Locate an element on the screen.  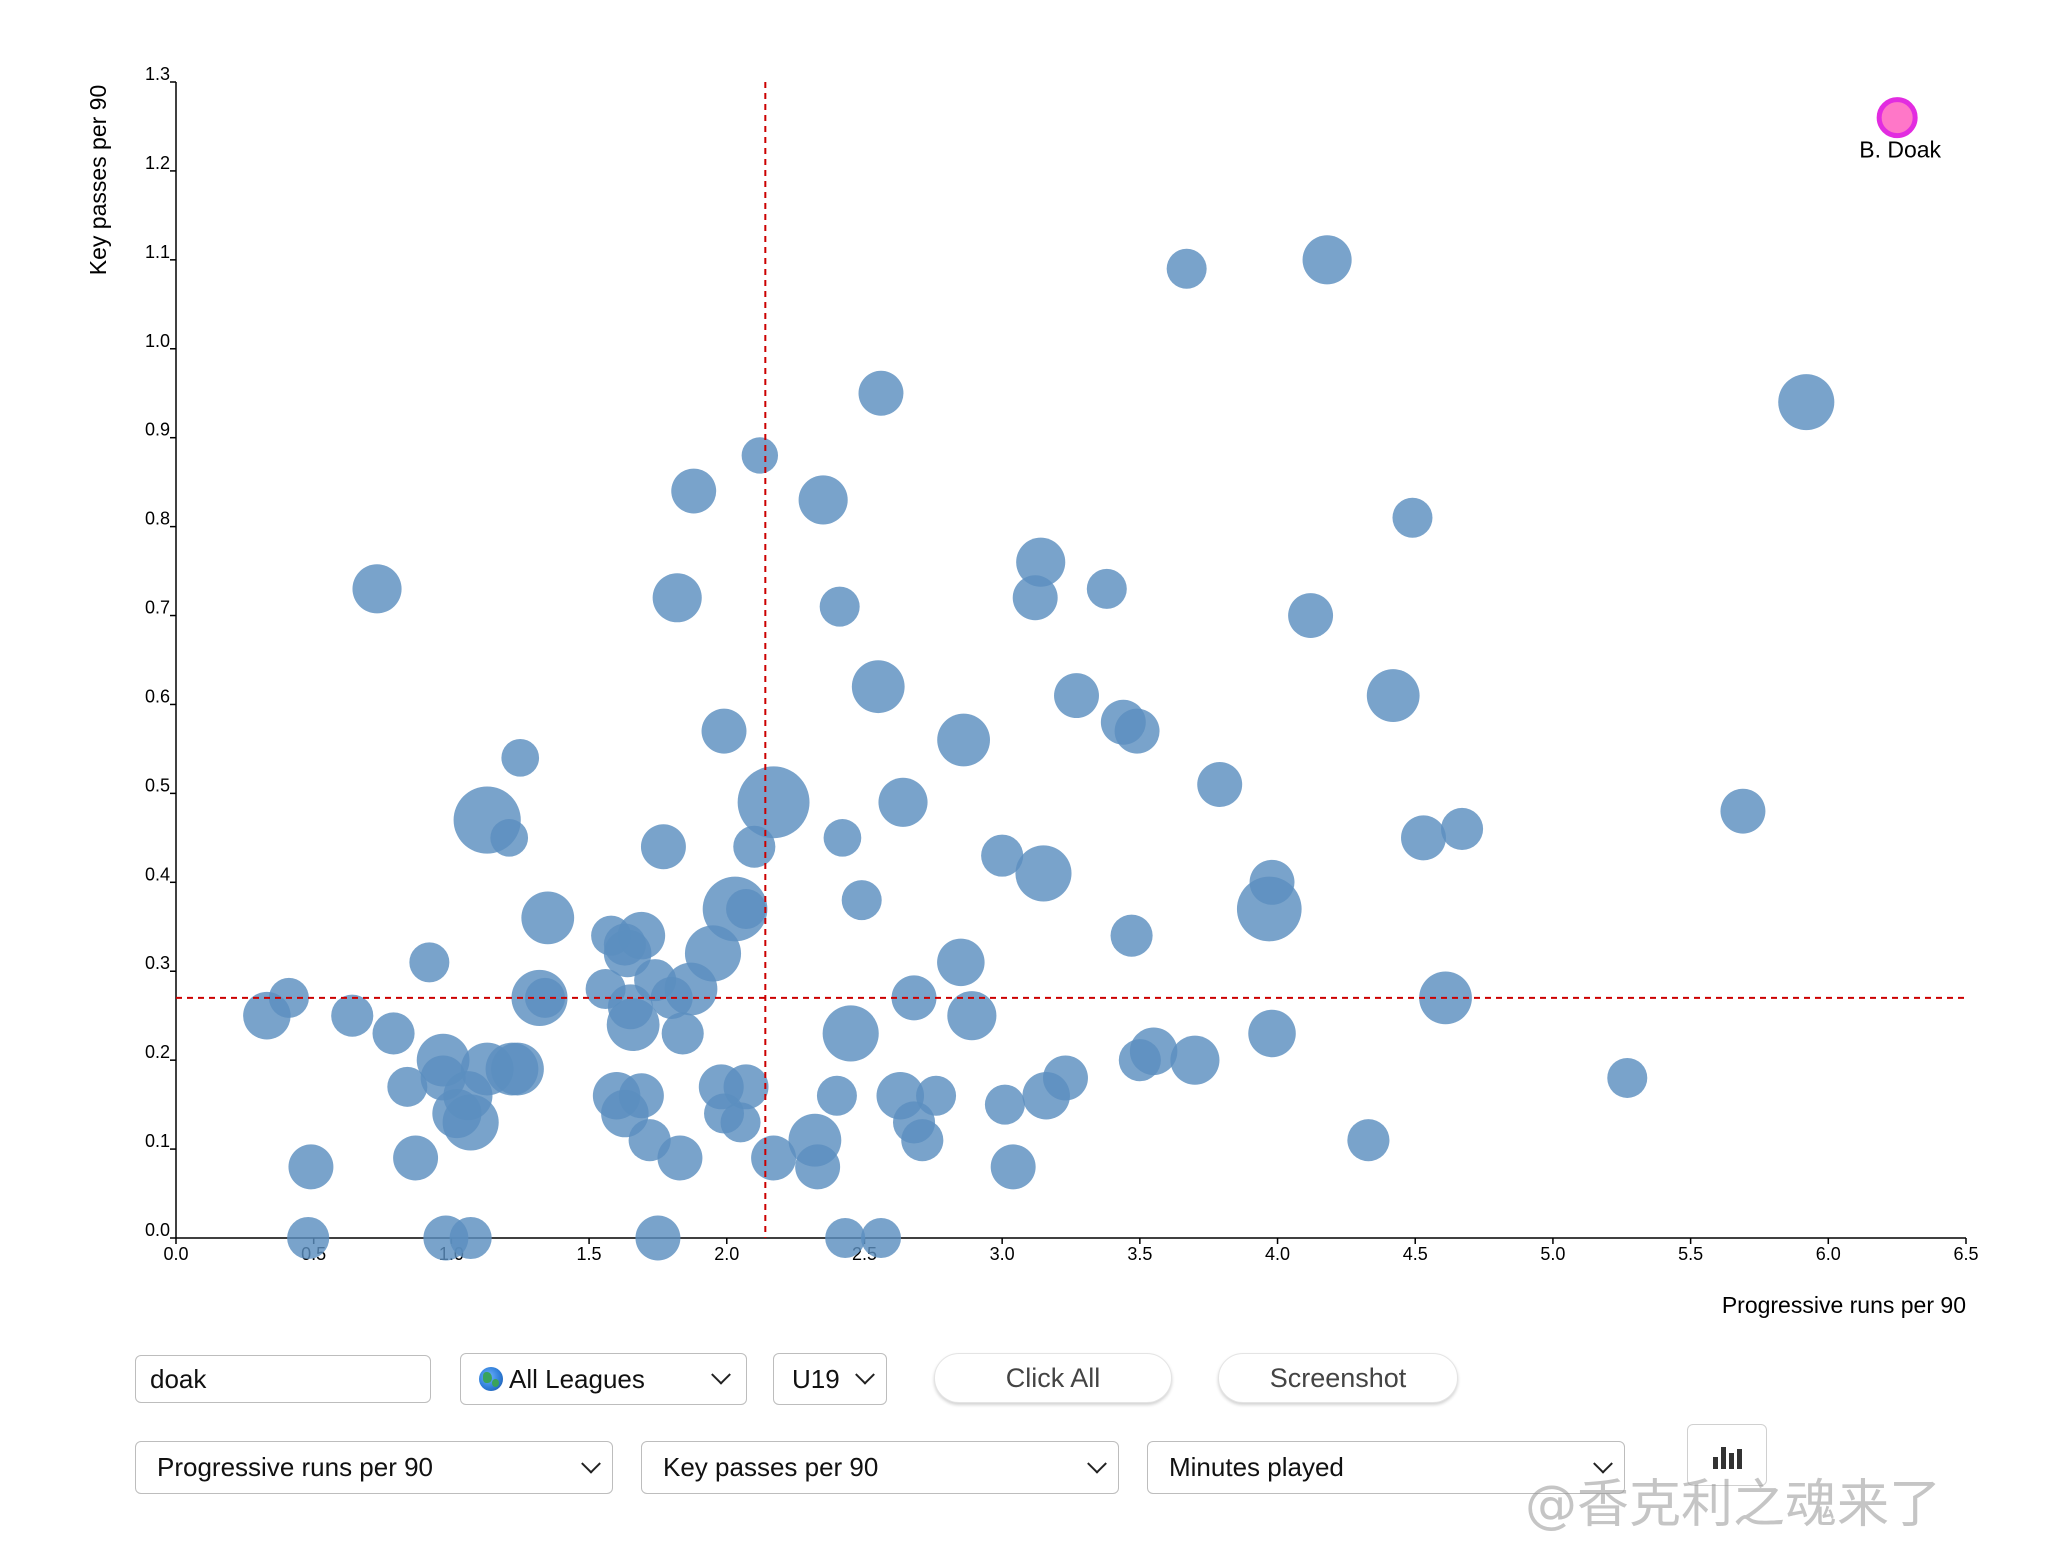
x-tick-label: 0.0 is located at coordinates (175, 1254).